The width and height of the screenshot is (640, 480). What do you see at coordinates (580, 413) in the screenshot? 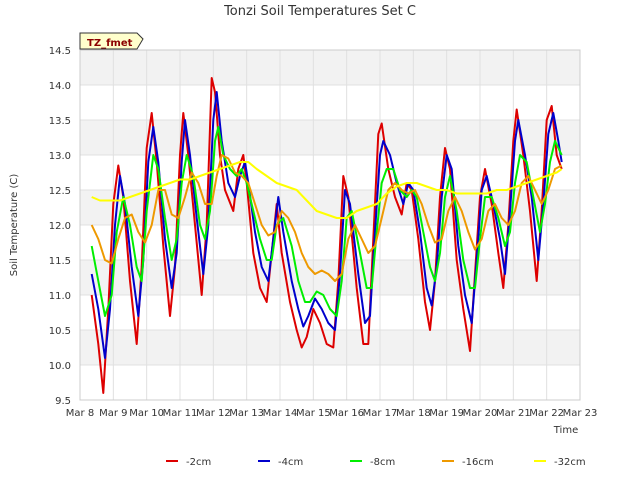
I see `x-tick-label: Mar 23` at bounding box center [580, 413].